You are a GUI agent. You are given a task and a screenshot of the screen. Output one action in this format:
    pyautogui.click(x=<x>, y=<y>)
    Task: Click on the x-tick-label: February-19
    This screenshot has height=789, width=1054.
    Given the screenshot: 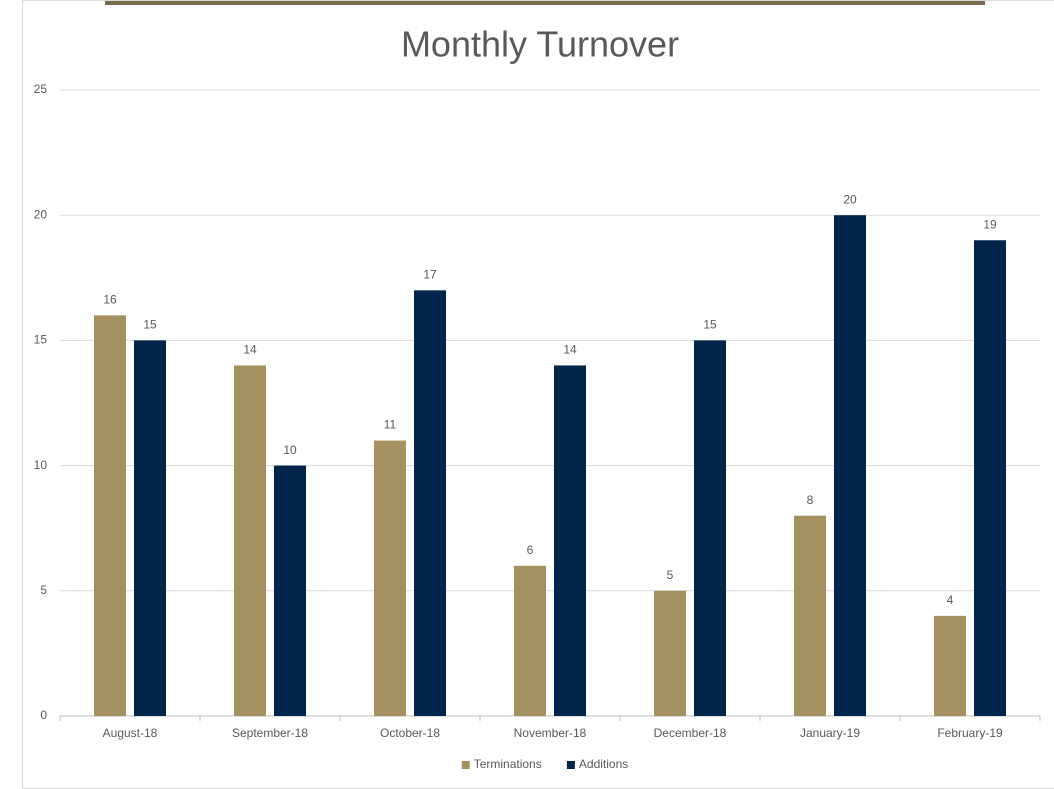 What is the action you would take?
    pyautogui.click(x=970, y=733)
    